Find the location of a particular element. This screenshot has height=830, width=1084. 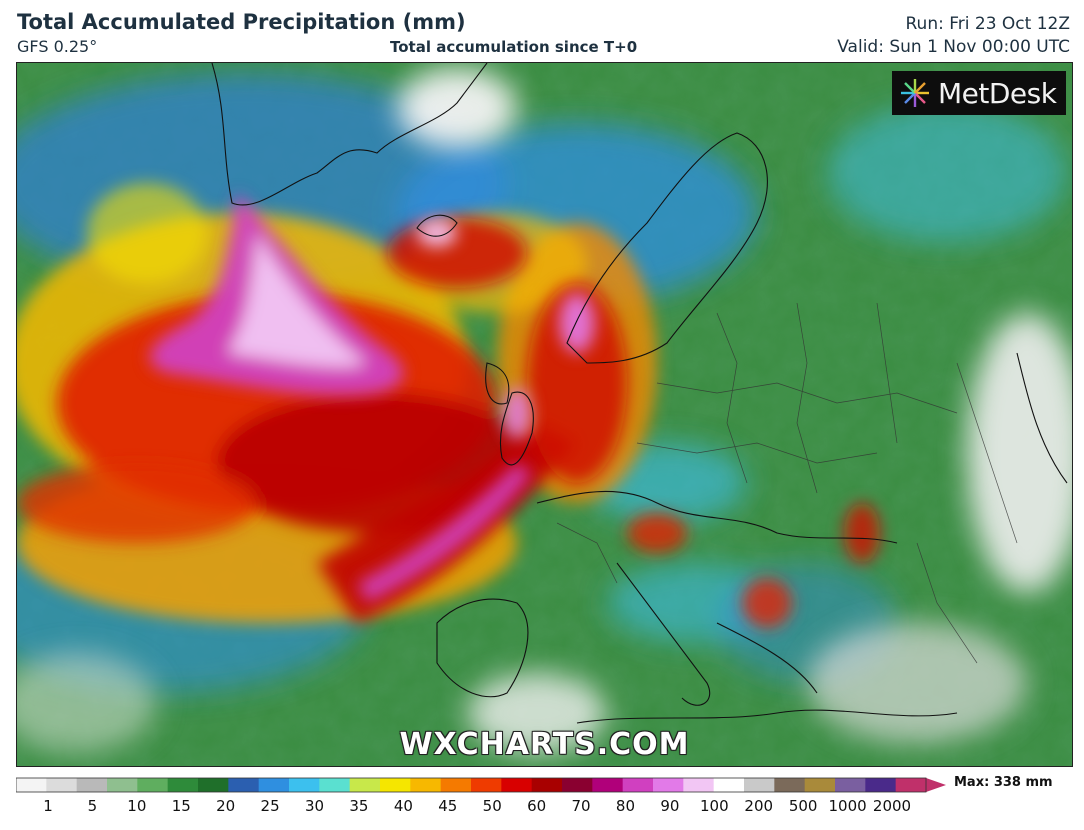

legend-tick-label: 2000 is located at coordinates (892, 806).